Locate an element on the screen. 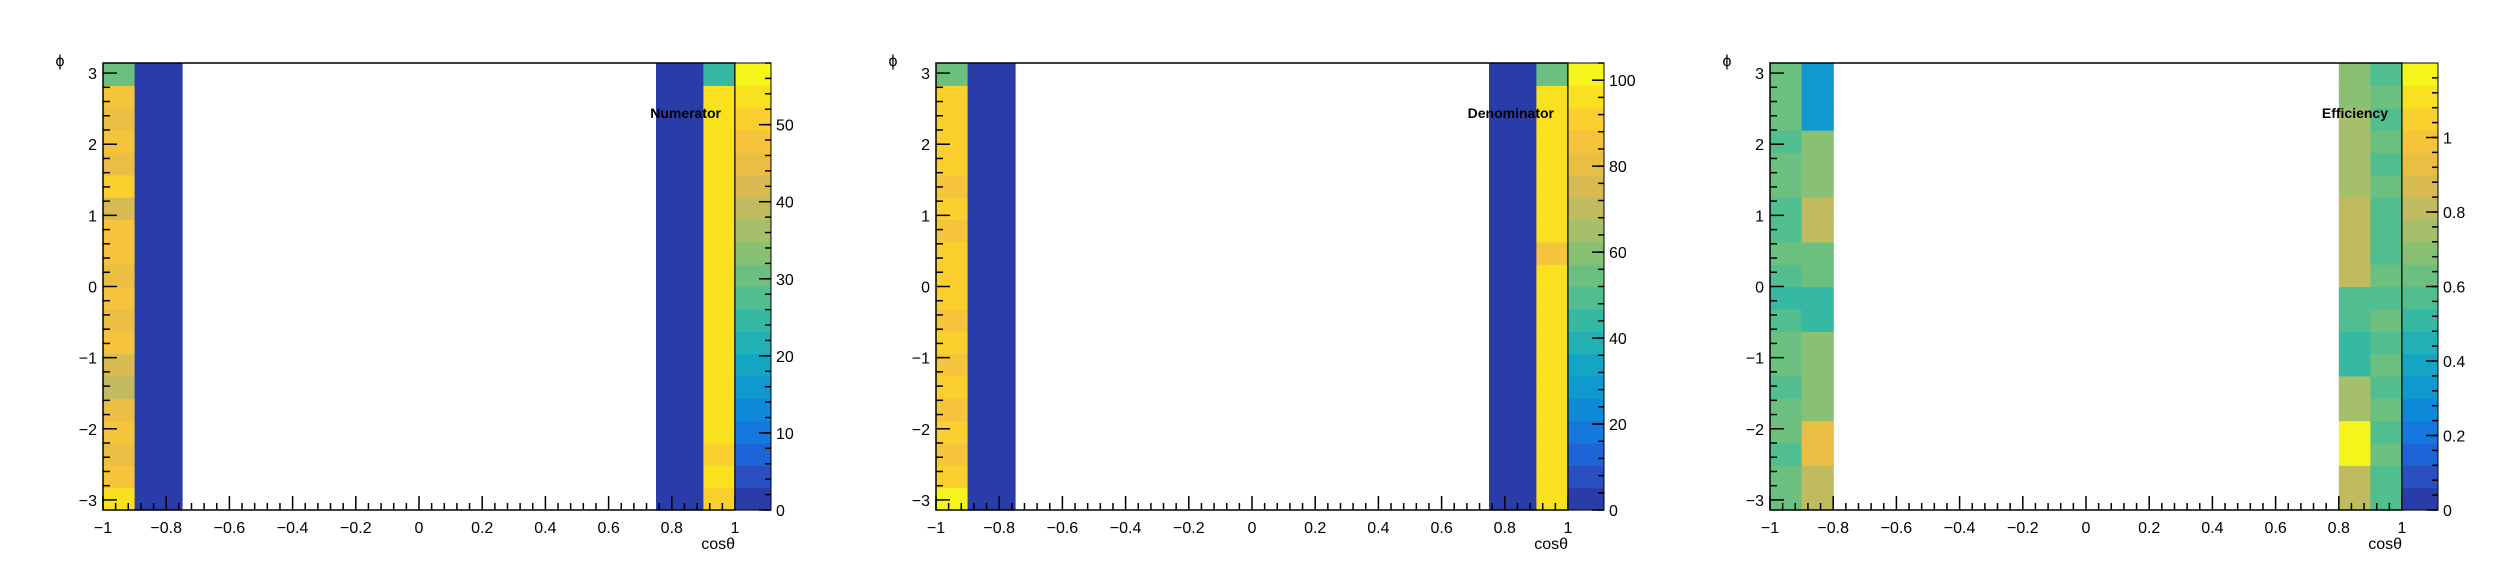 This screenshot has width=2496, height=572. colorbar-tick-label: 50 is located at coordinates (785, 126).